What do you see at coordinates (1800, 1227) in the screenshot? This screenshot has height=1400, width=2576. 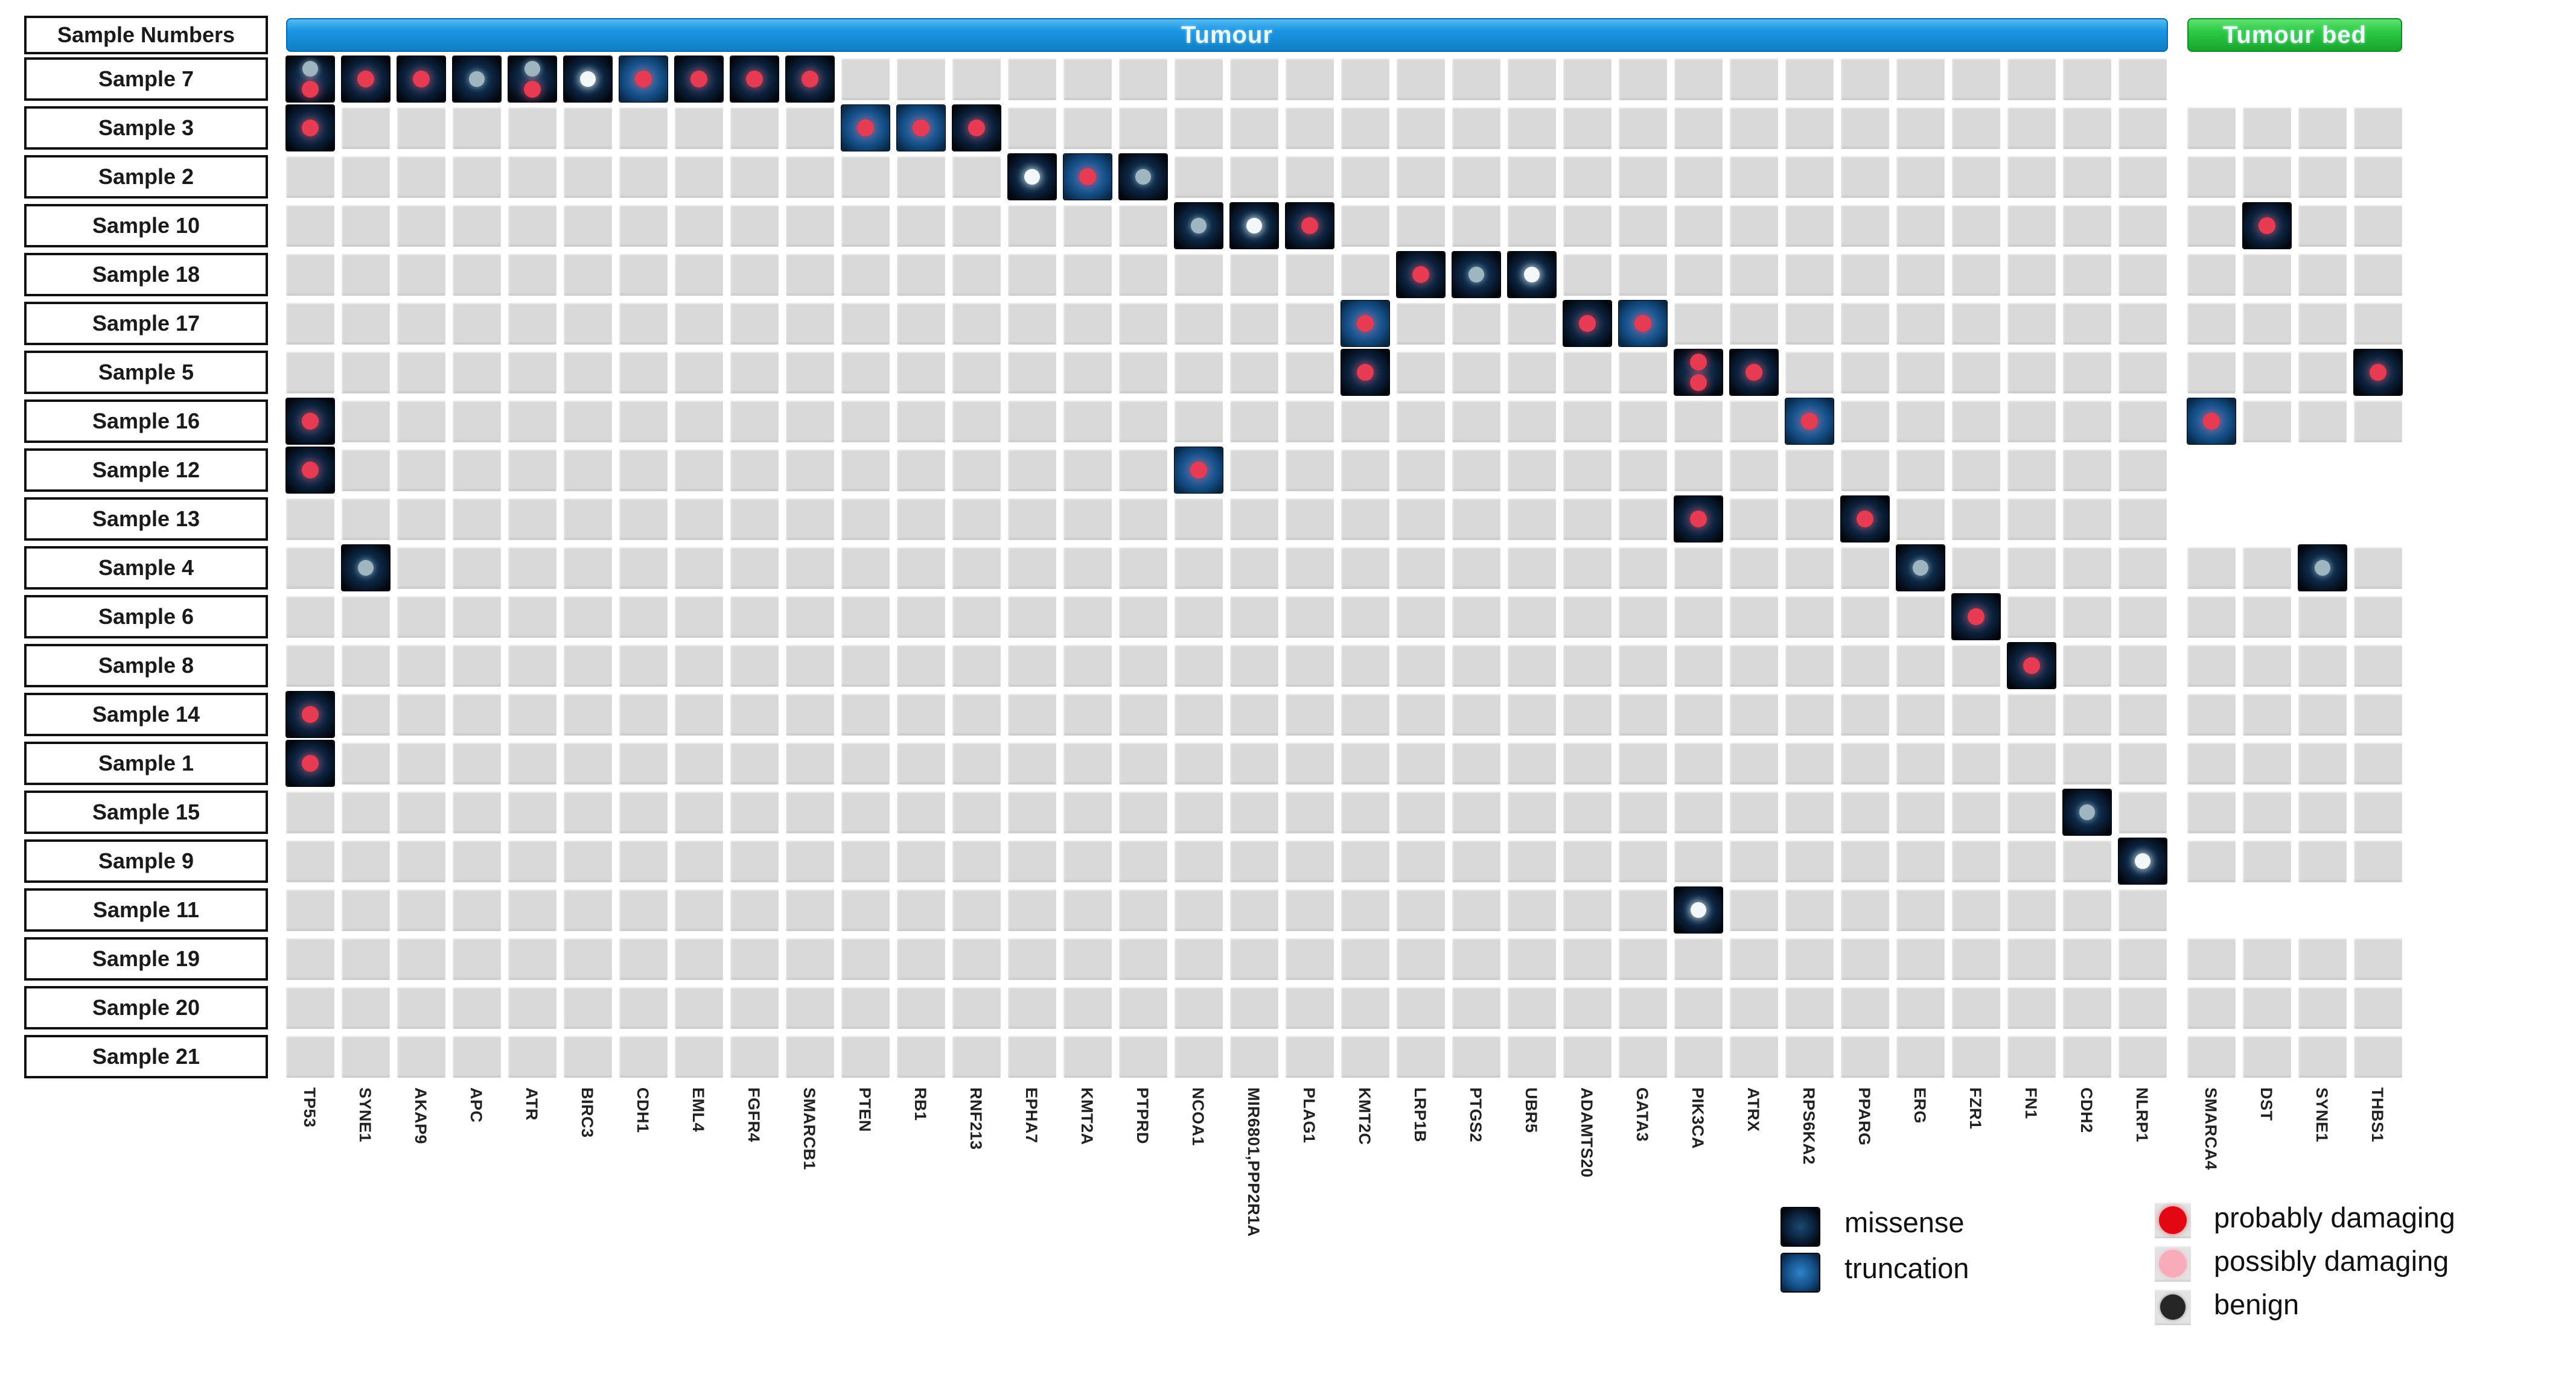 I see `missense-swatch` at bounding box center [1800, 1227].